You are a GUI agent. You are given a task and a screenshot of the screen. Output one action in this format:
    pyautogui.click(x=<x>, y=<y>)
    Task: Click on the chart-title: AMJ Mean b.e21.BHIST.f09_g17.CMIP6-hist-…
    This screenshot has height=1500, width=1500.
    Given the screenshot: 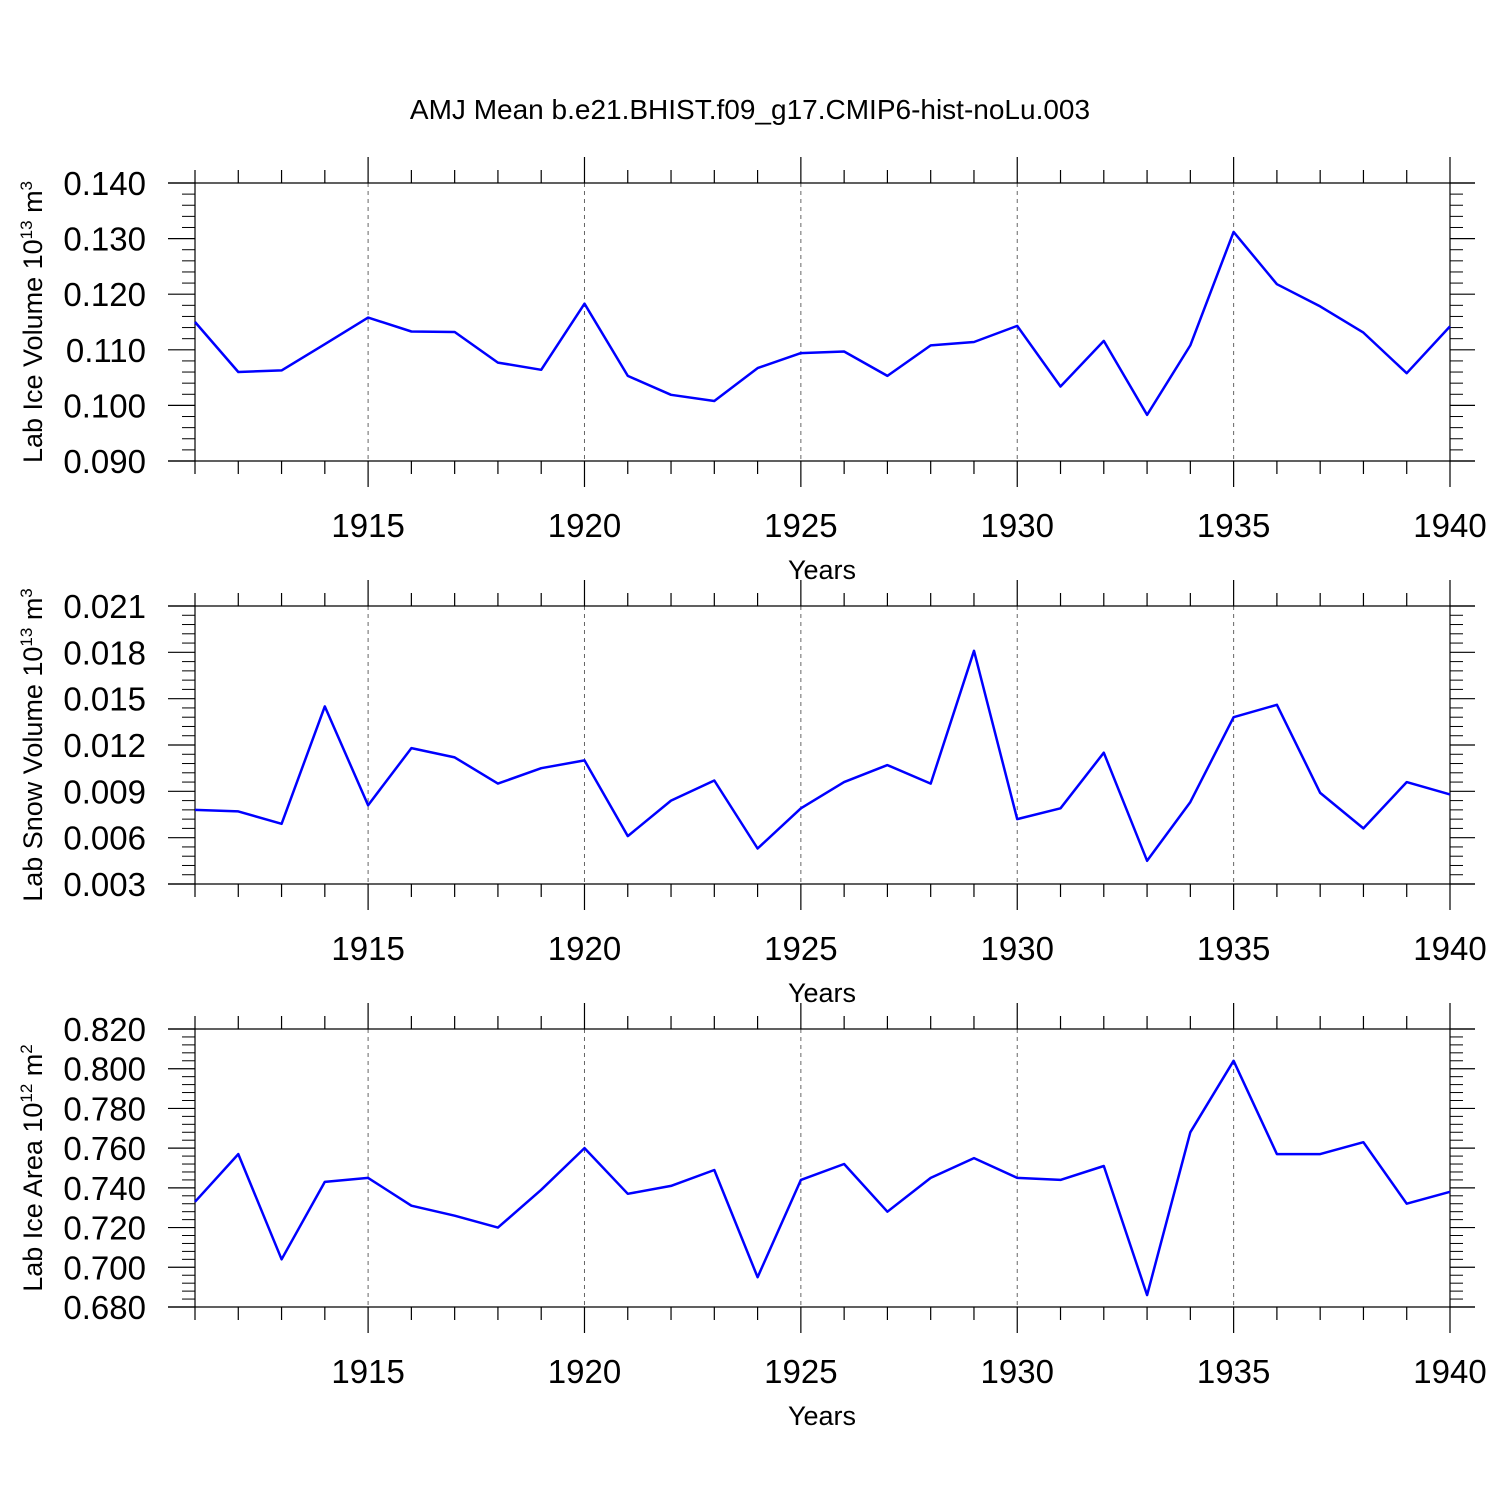 What is the action you would take?
    pyautogui.click(x=750, y=109)
    